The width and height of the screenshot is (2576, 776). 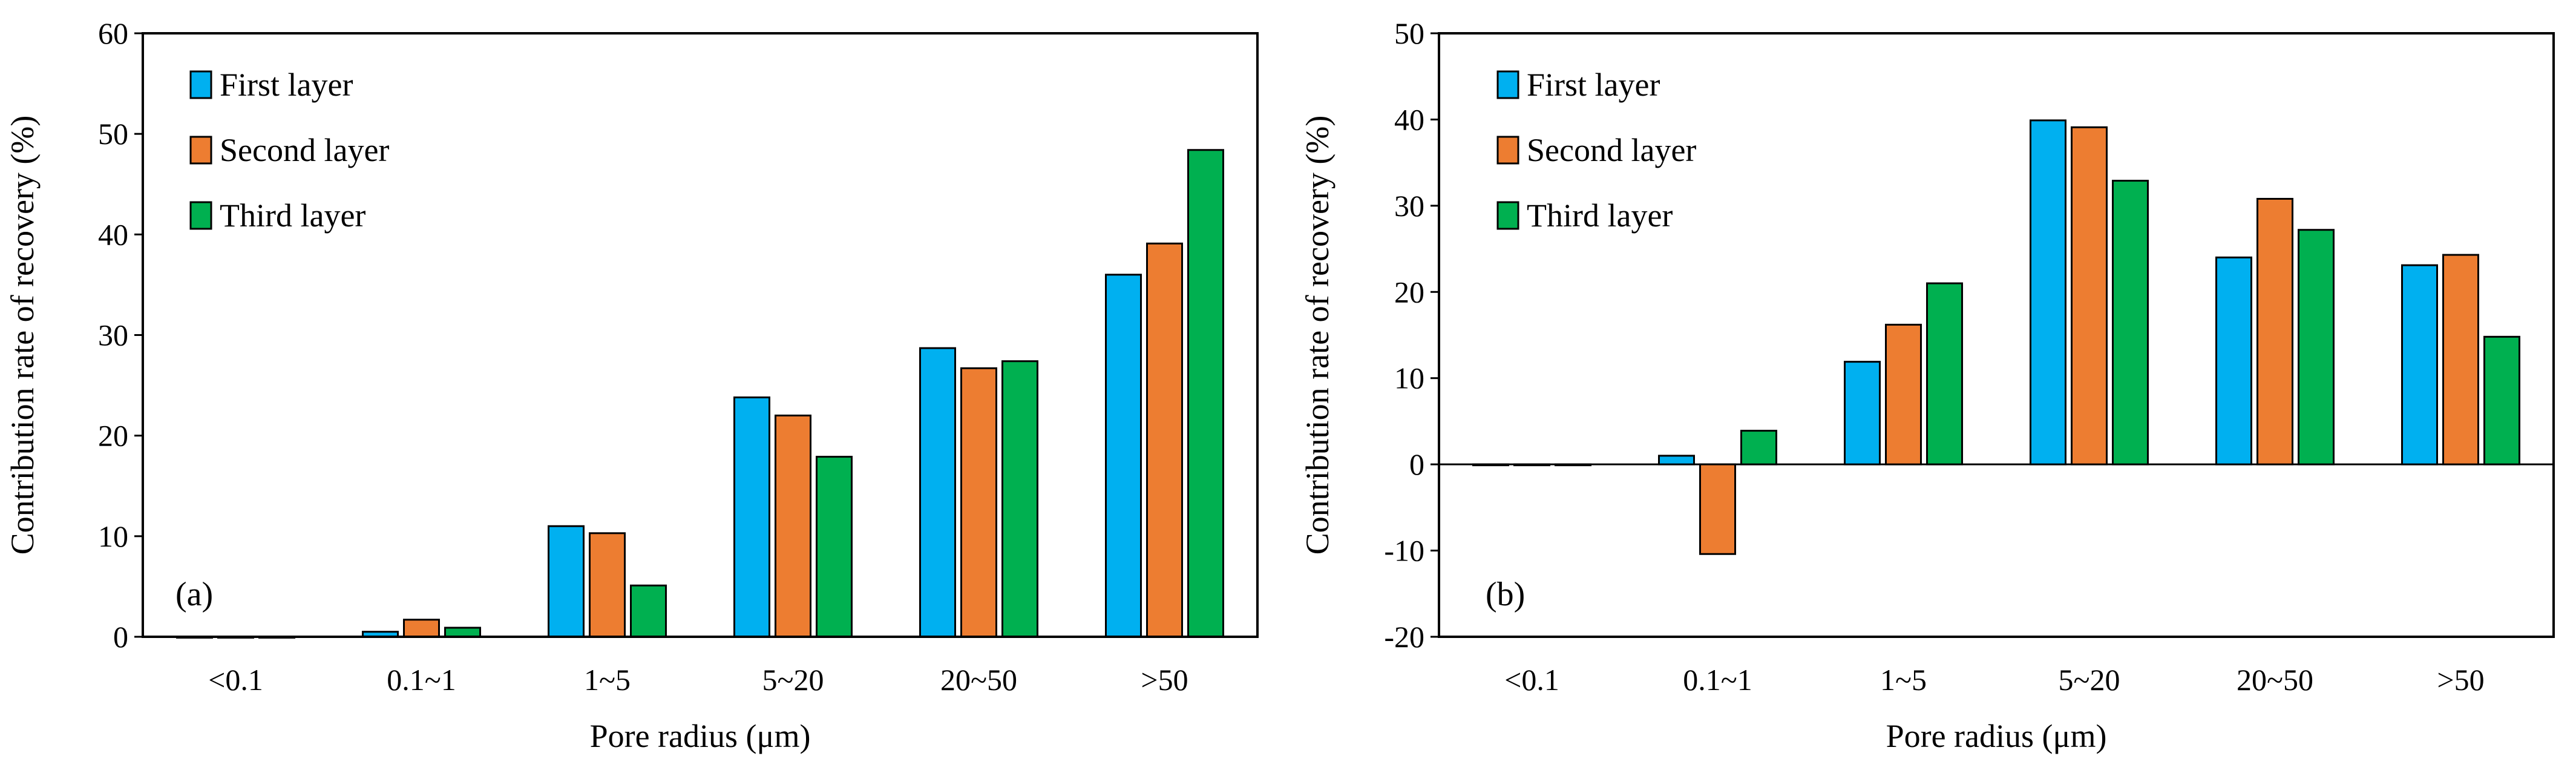 I want to click on y-tick-label: 60, so click(x=113, y=33).